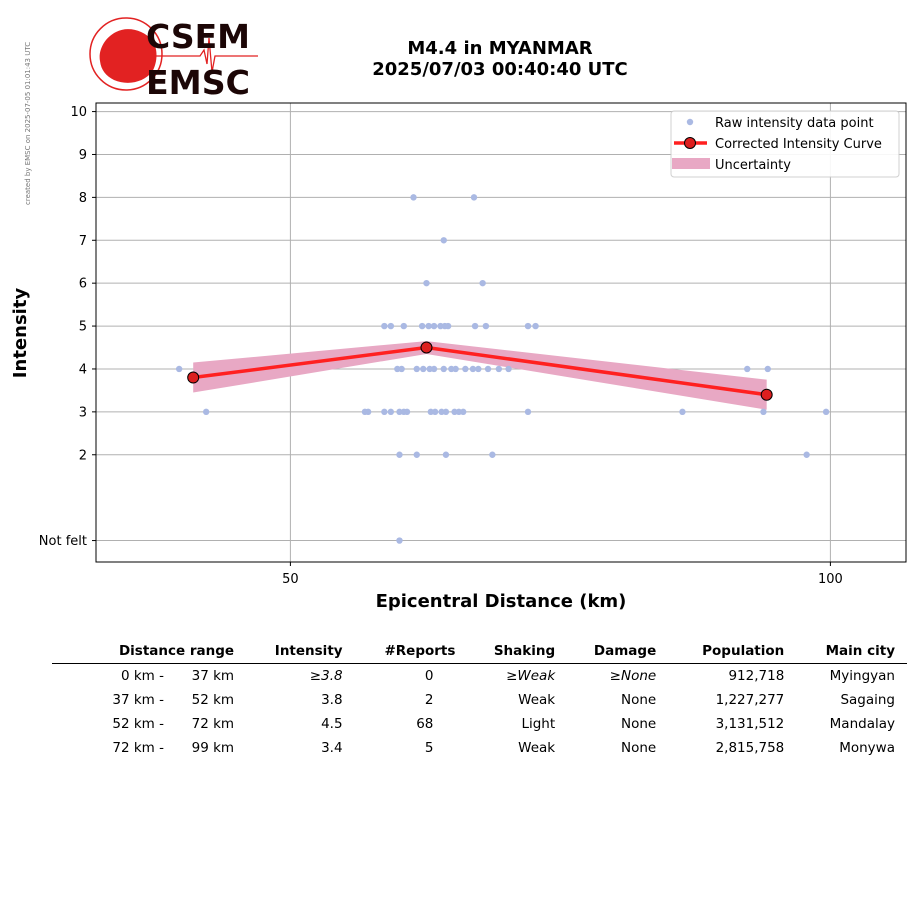 The height and width of the screenshot is (905, 915). I want to click on chart-title: M4.4 in MYANMAR 2025/07/03 00:40:40 UTC, so click(500, 59).